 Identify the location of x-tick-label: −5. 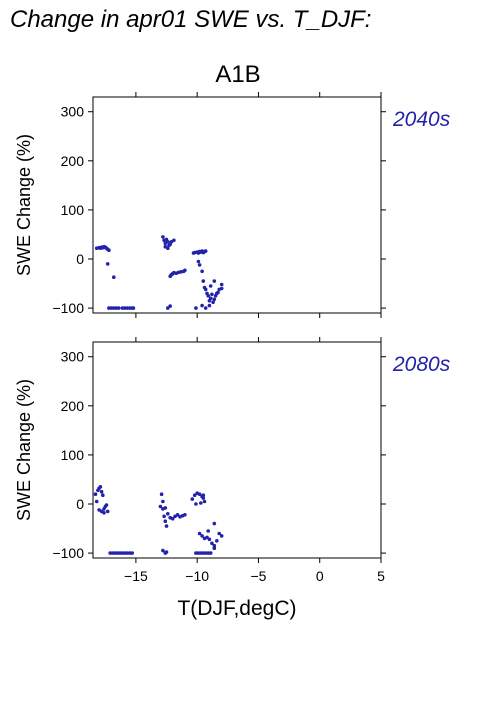
(258, 576).